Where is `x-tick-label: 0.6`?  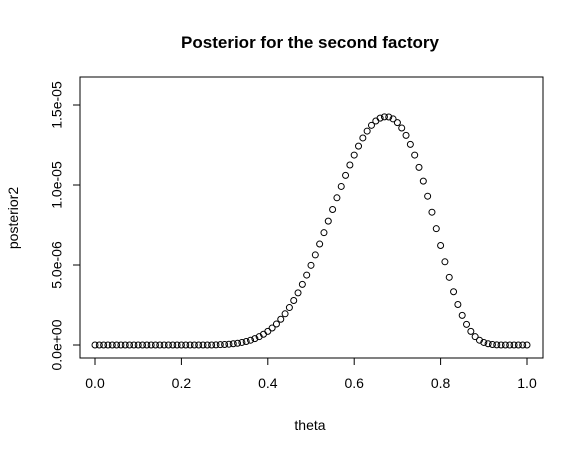
x-tick-label: 0.6 is located at coordinates (354, 383).